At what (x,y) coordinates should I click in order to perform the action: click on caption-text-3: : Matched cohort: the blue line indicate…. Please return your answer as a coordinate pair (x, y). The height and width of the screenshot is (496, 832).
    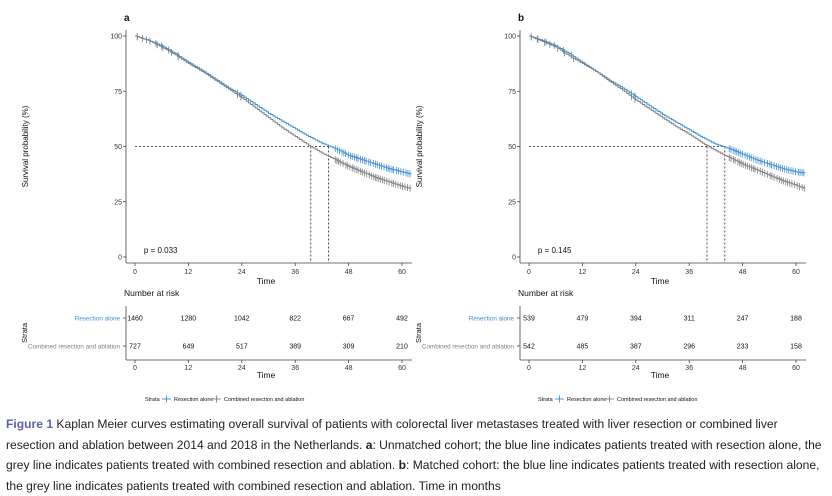
    Looking at the image, I should click on (413, 475).